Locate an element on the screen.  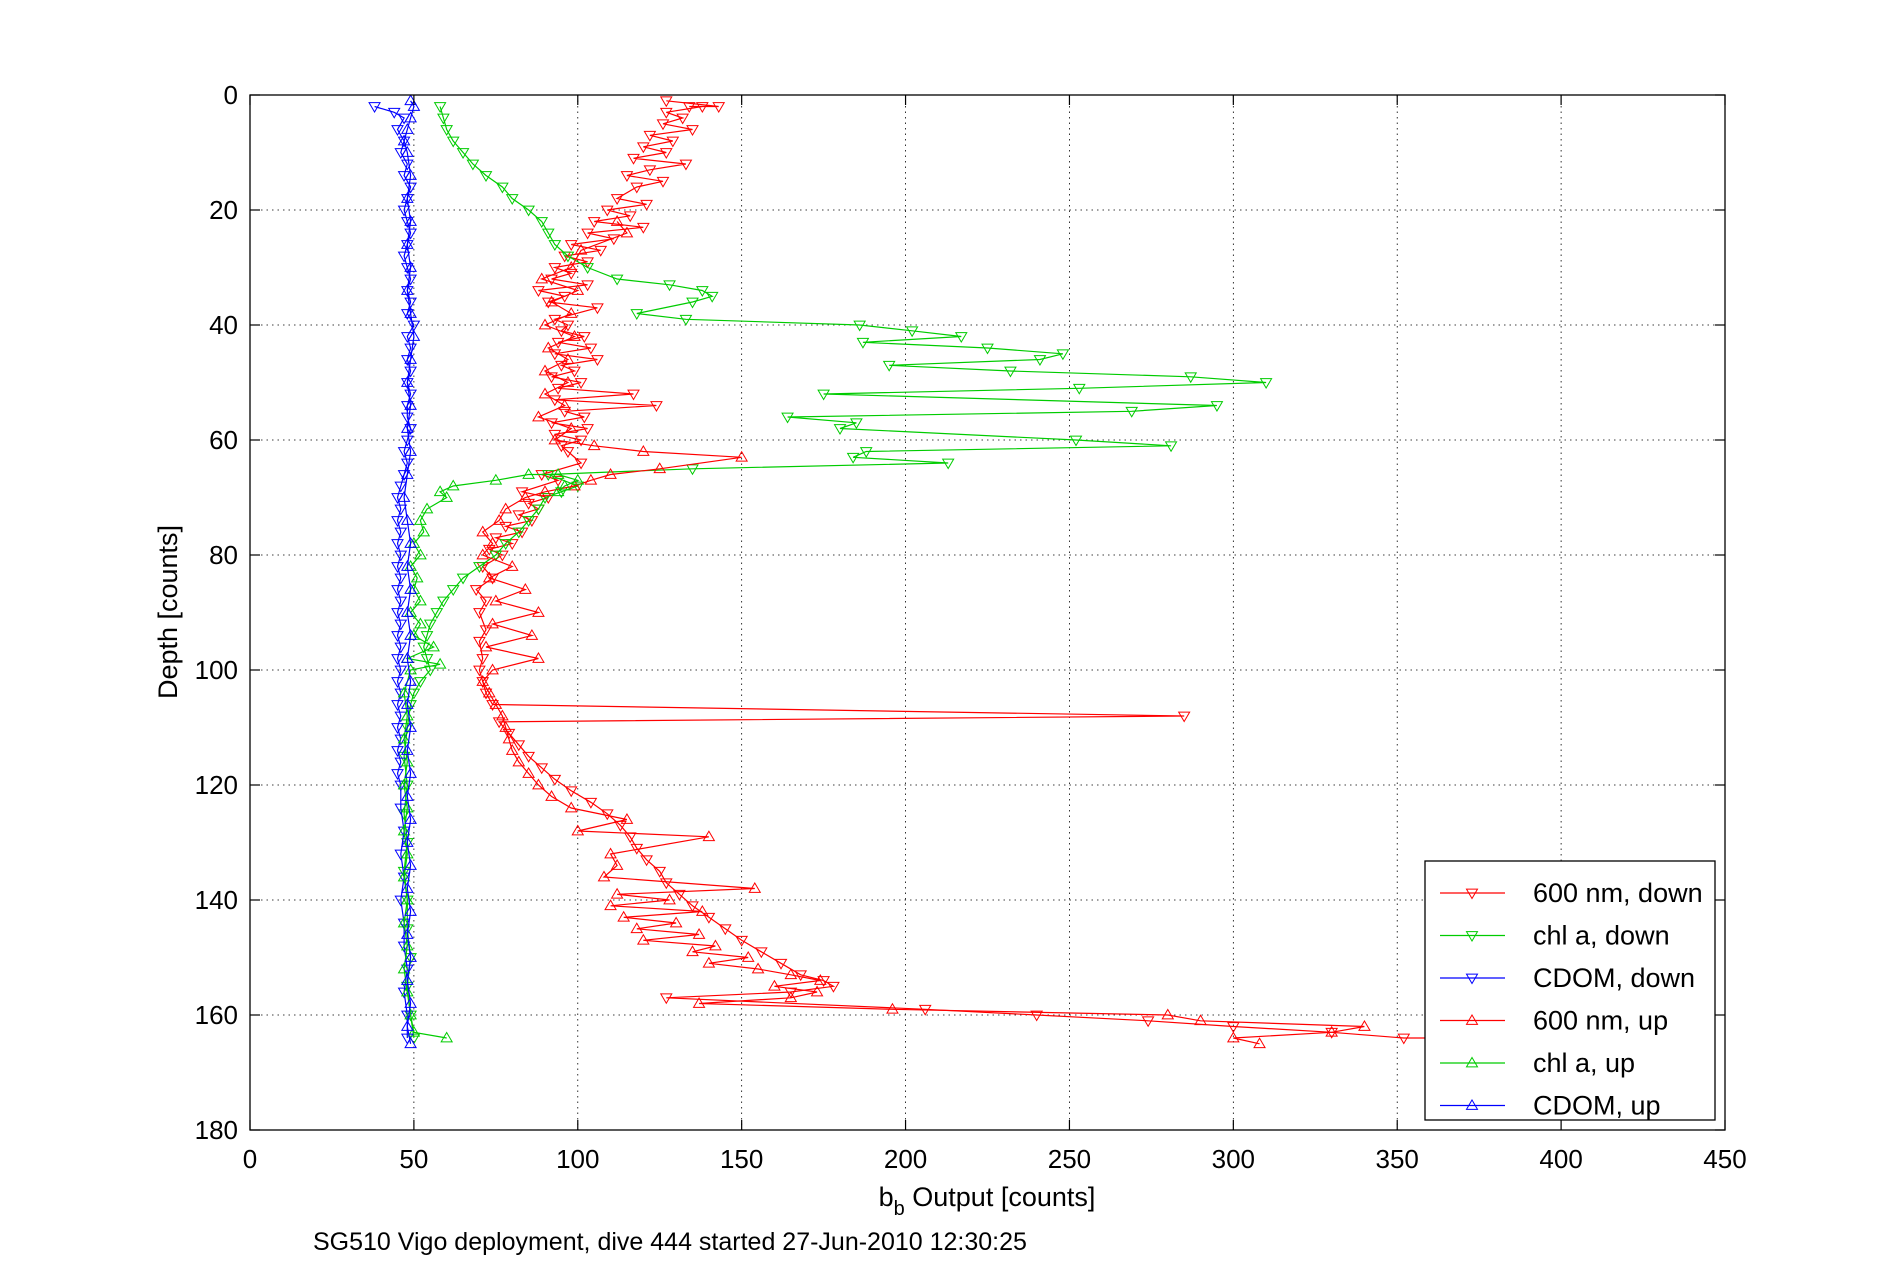
y-tick-label: 0 is located at coordinates (231, 95).